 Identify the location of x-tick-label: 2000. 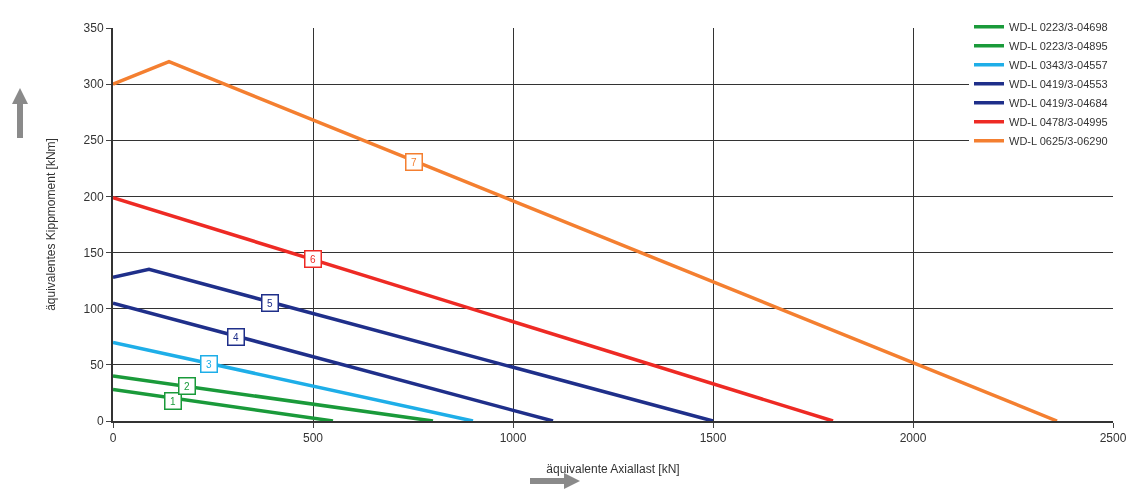
(913, 438).